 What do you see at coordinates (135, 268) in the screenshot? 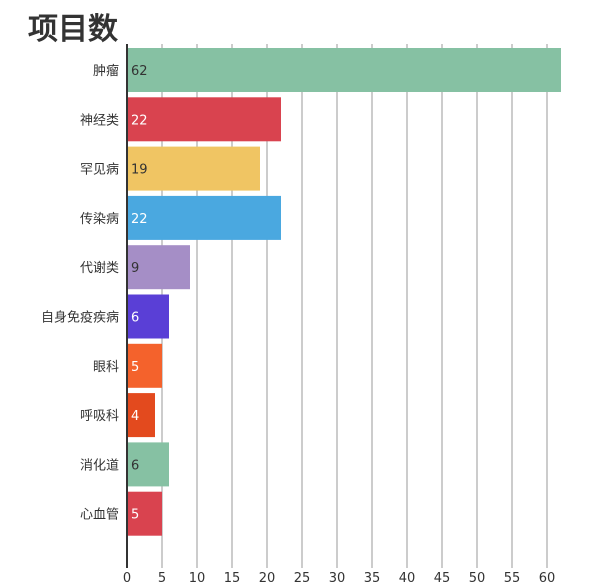
I see `data-label: 9` at bounding box center [135, 268].